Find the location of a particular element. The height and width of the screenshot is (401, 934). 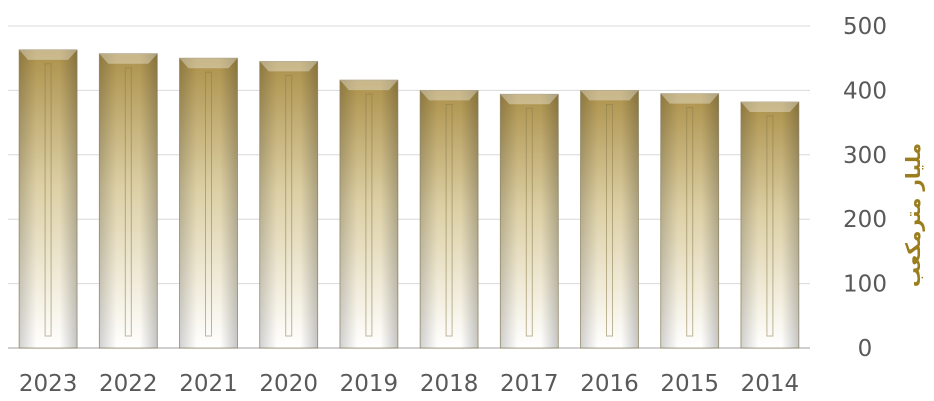

x-tick-label: 2022 is located at coordinates (128, 384).